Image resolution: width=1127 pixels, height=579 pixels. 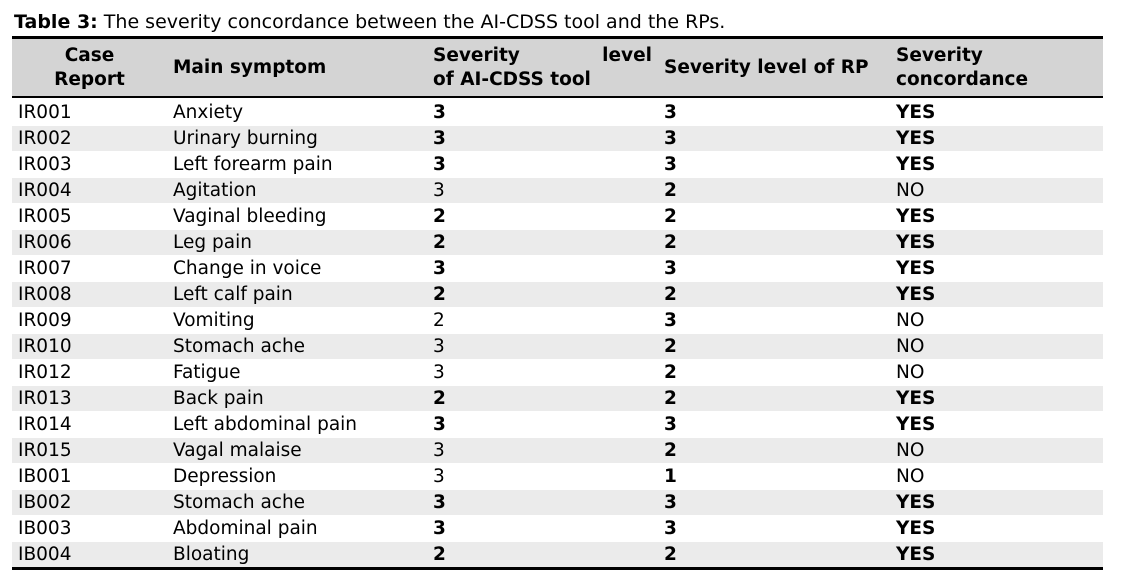 I want to click on cell-case-report: IB001, so click(x=89, y=476).